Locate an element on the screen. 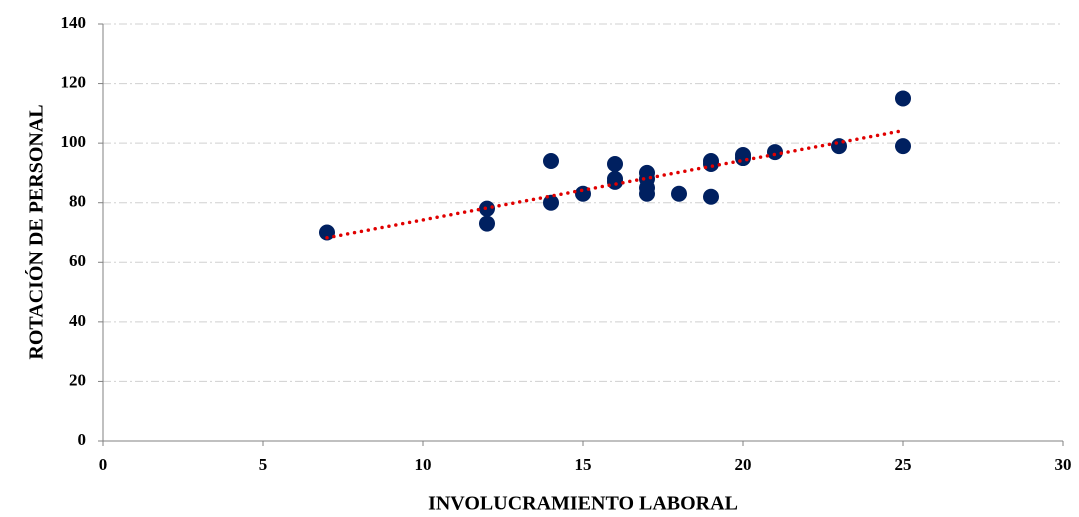 The height and width of the screenshot is (517, 1079). y-tick-label: 120 is located at coordinates (74, 81).